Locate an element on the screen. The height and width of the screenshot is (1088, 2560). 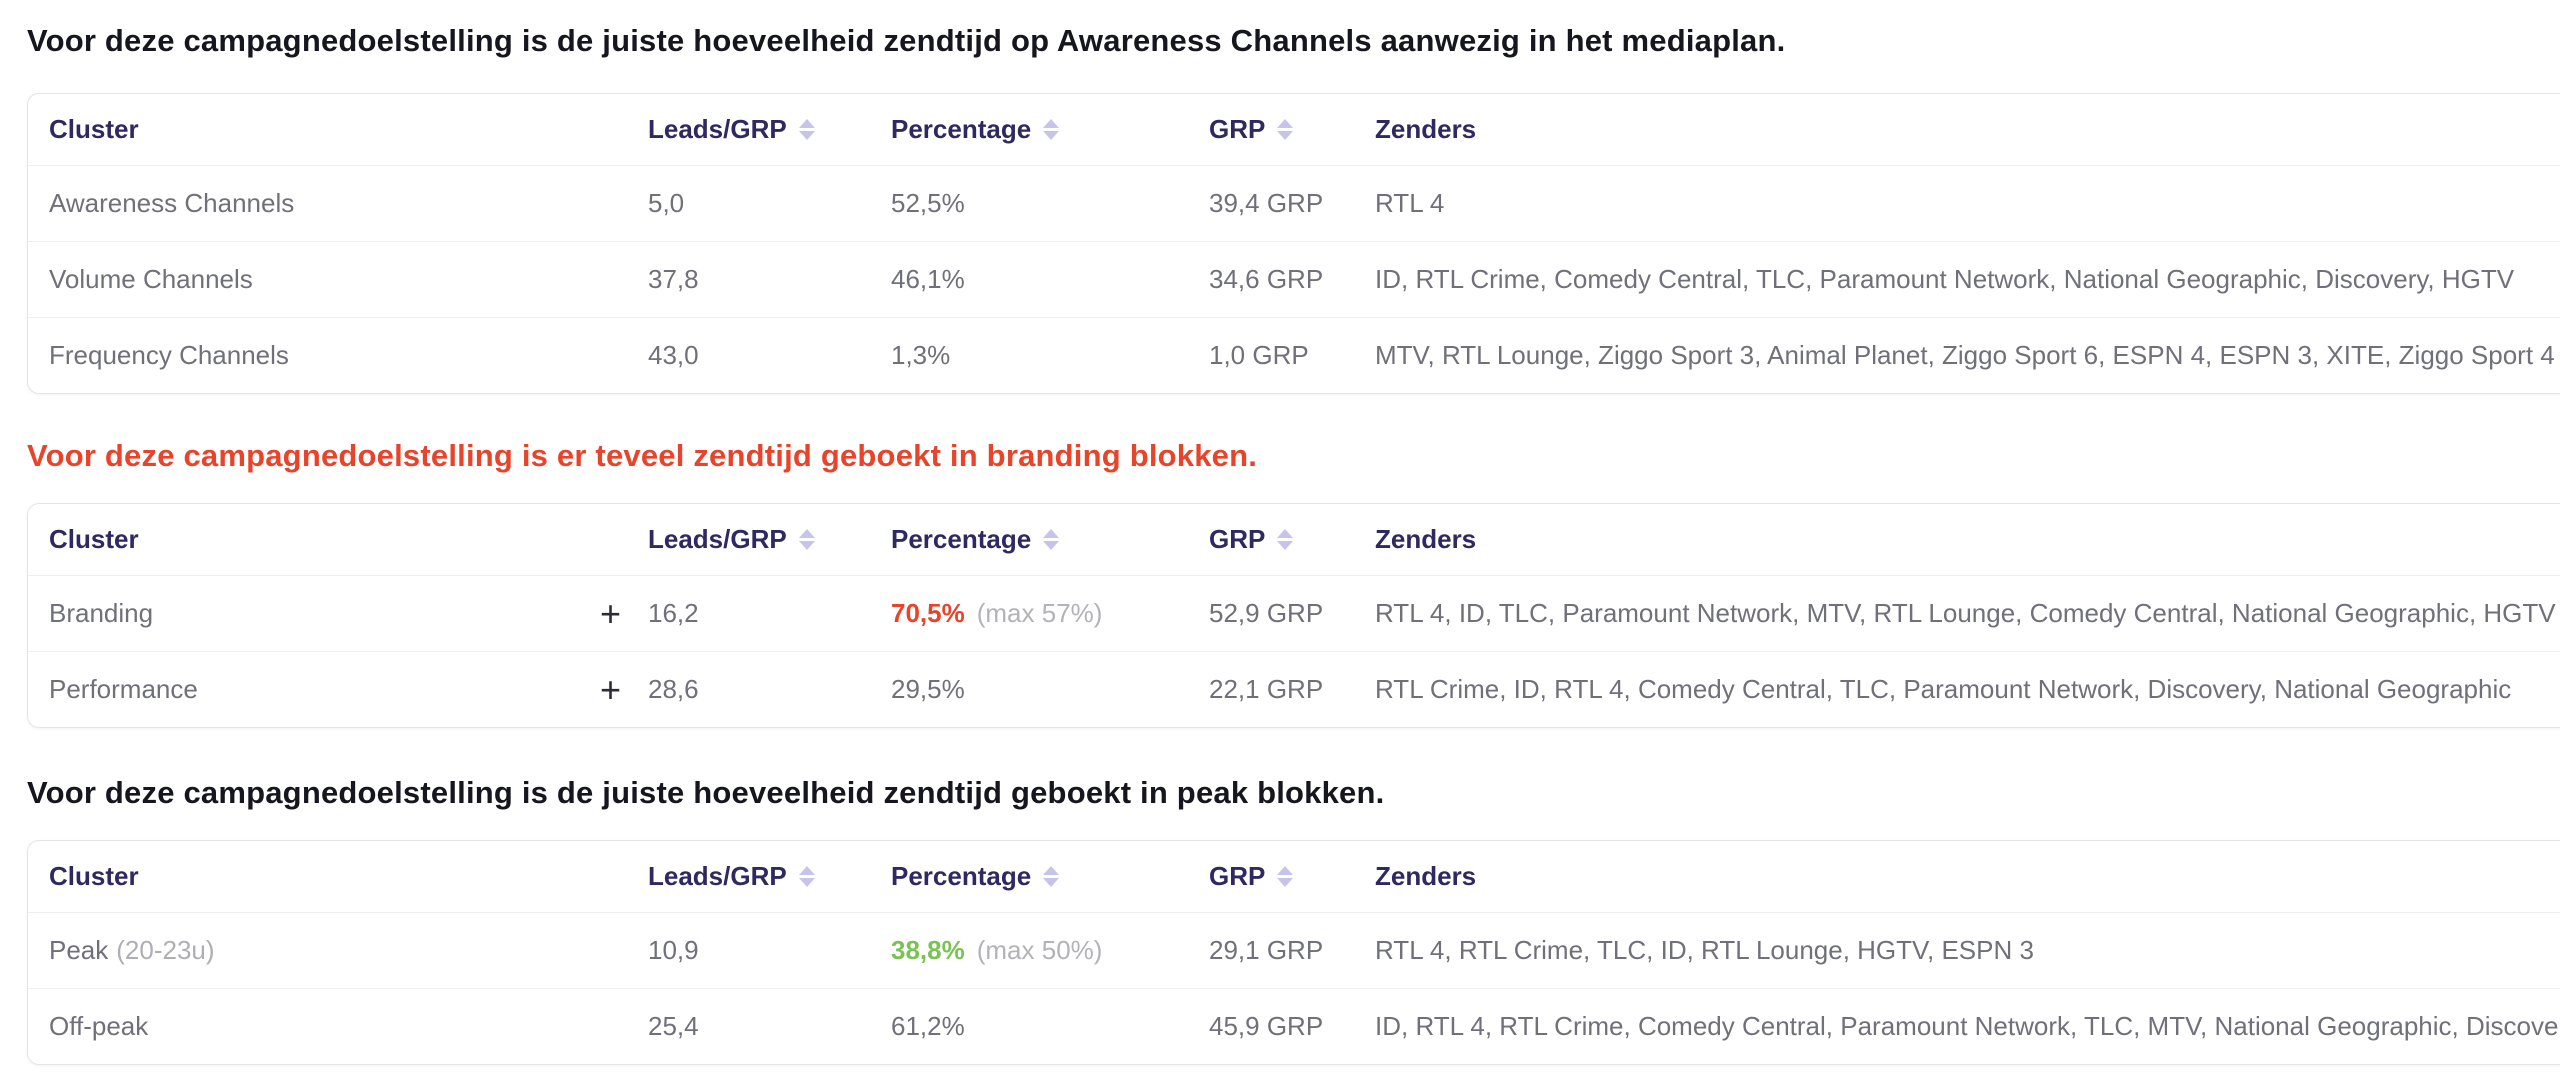
cluster-time-range: (20-23u) is located at coordinates (165, 950).